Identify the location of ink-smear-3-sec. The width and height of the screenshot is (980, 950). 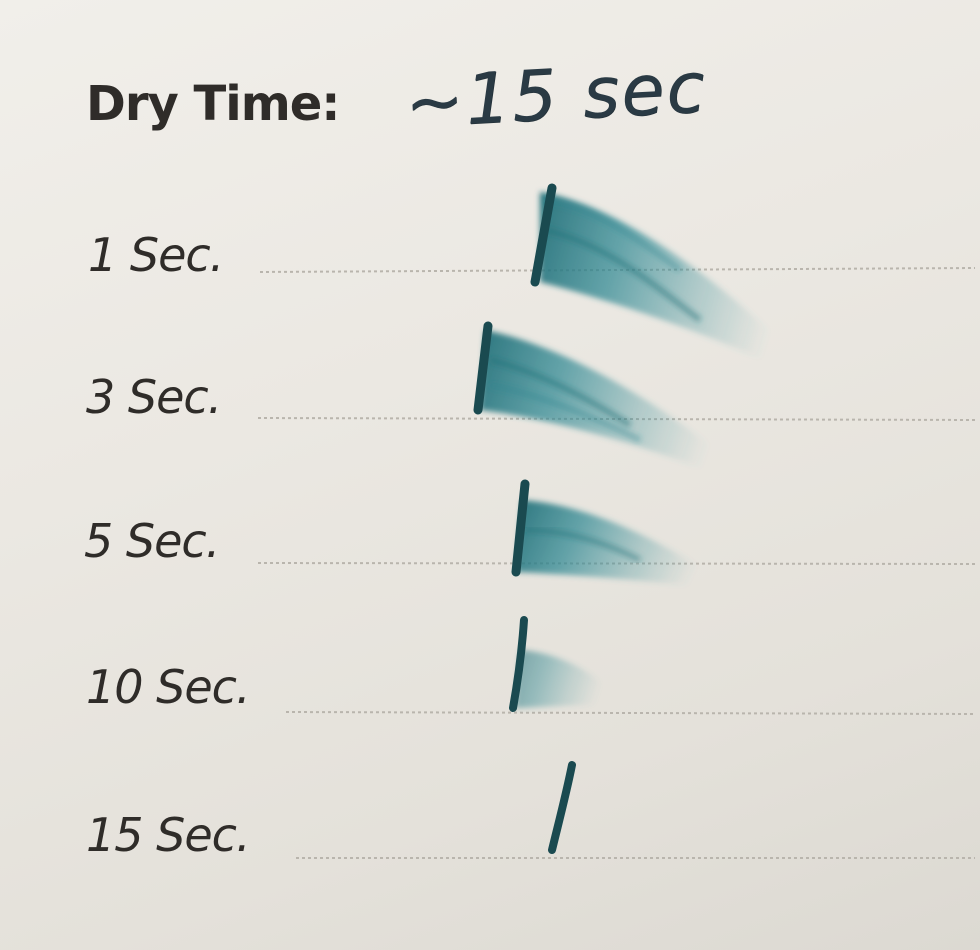
(606, 399).